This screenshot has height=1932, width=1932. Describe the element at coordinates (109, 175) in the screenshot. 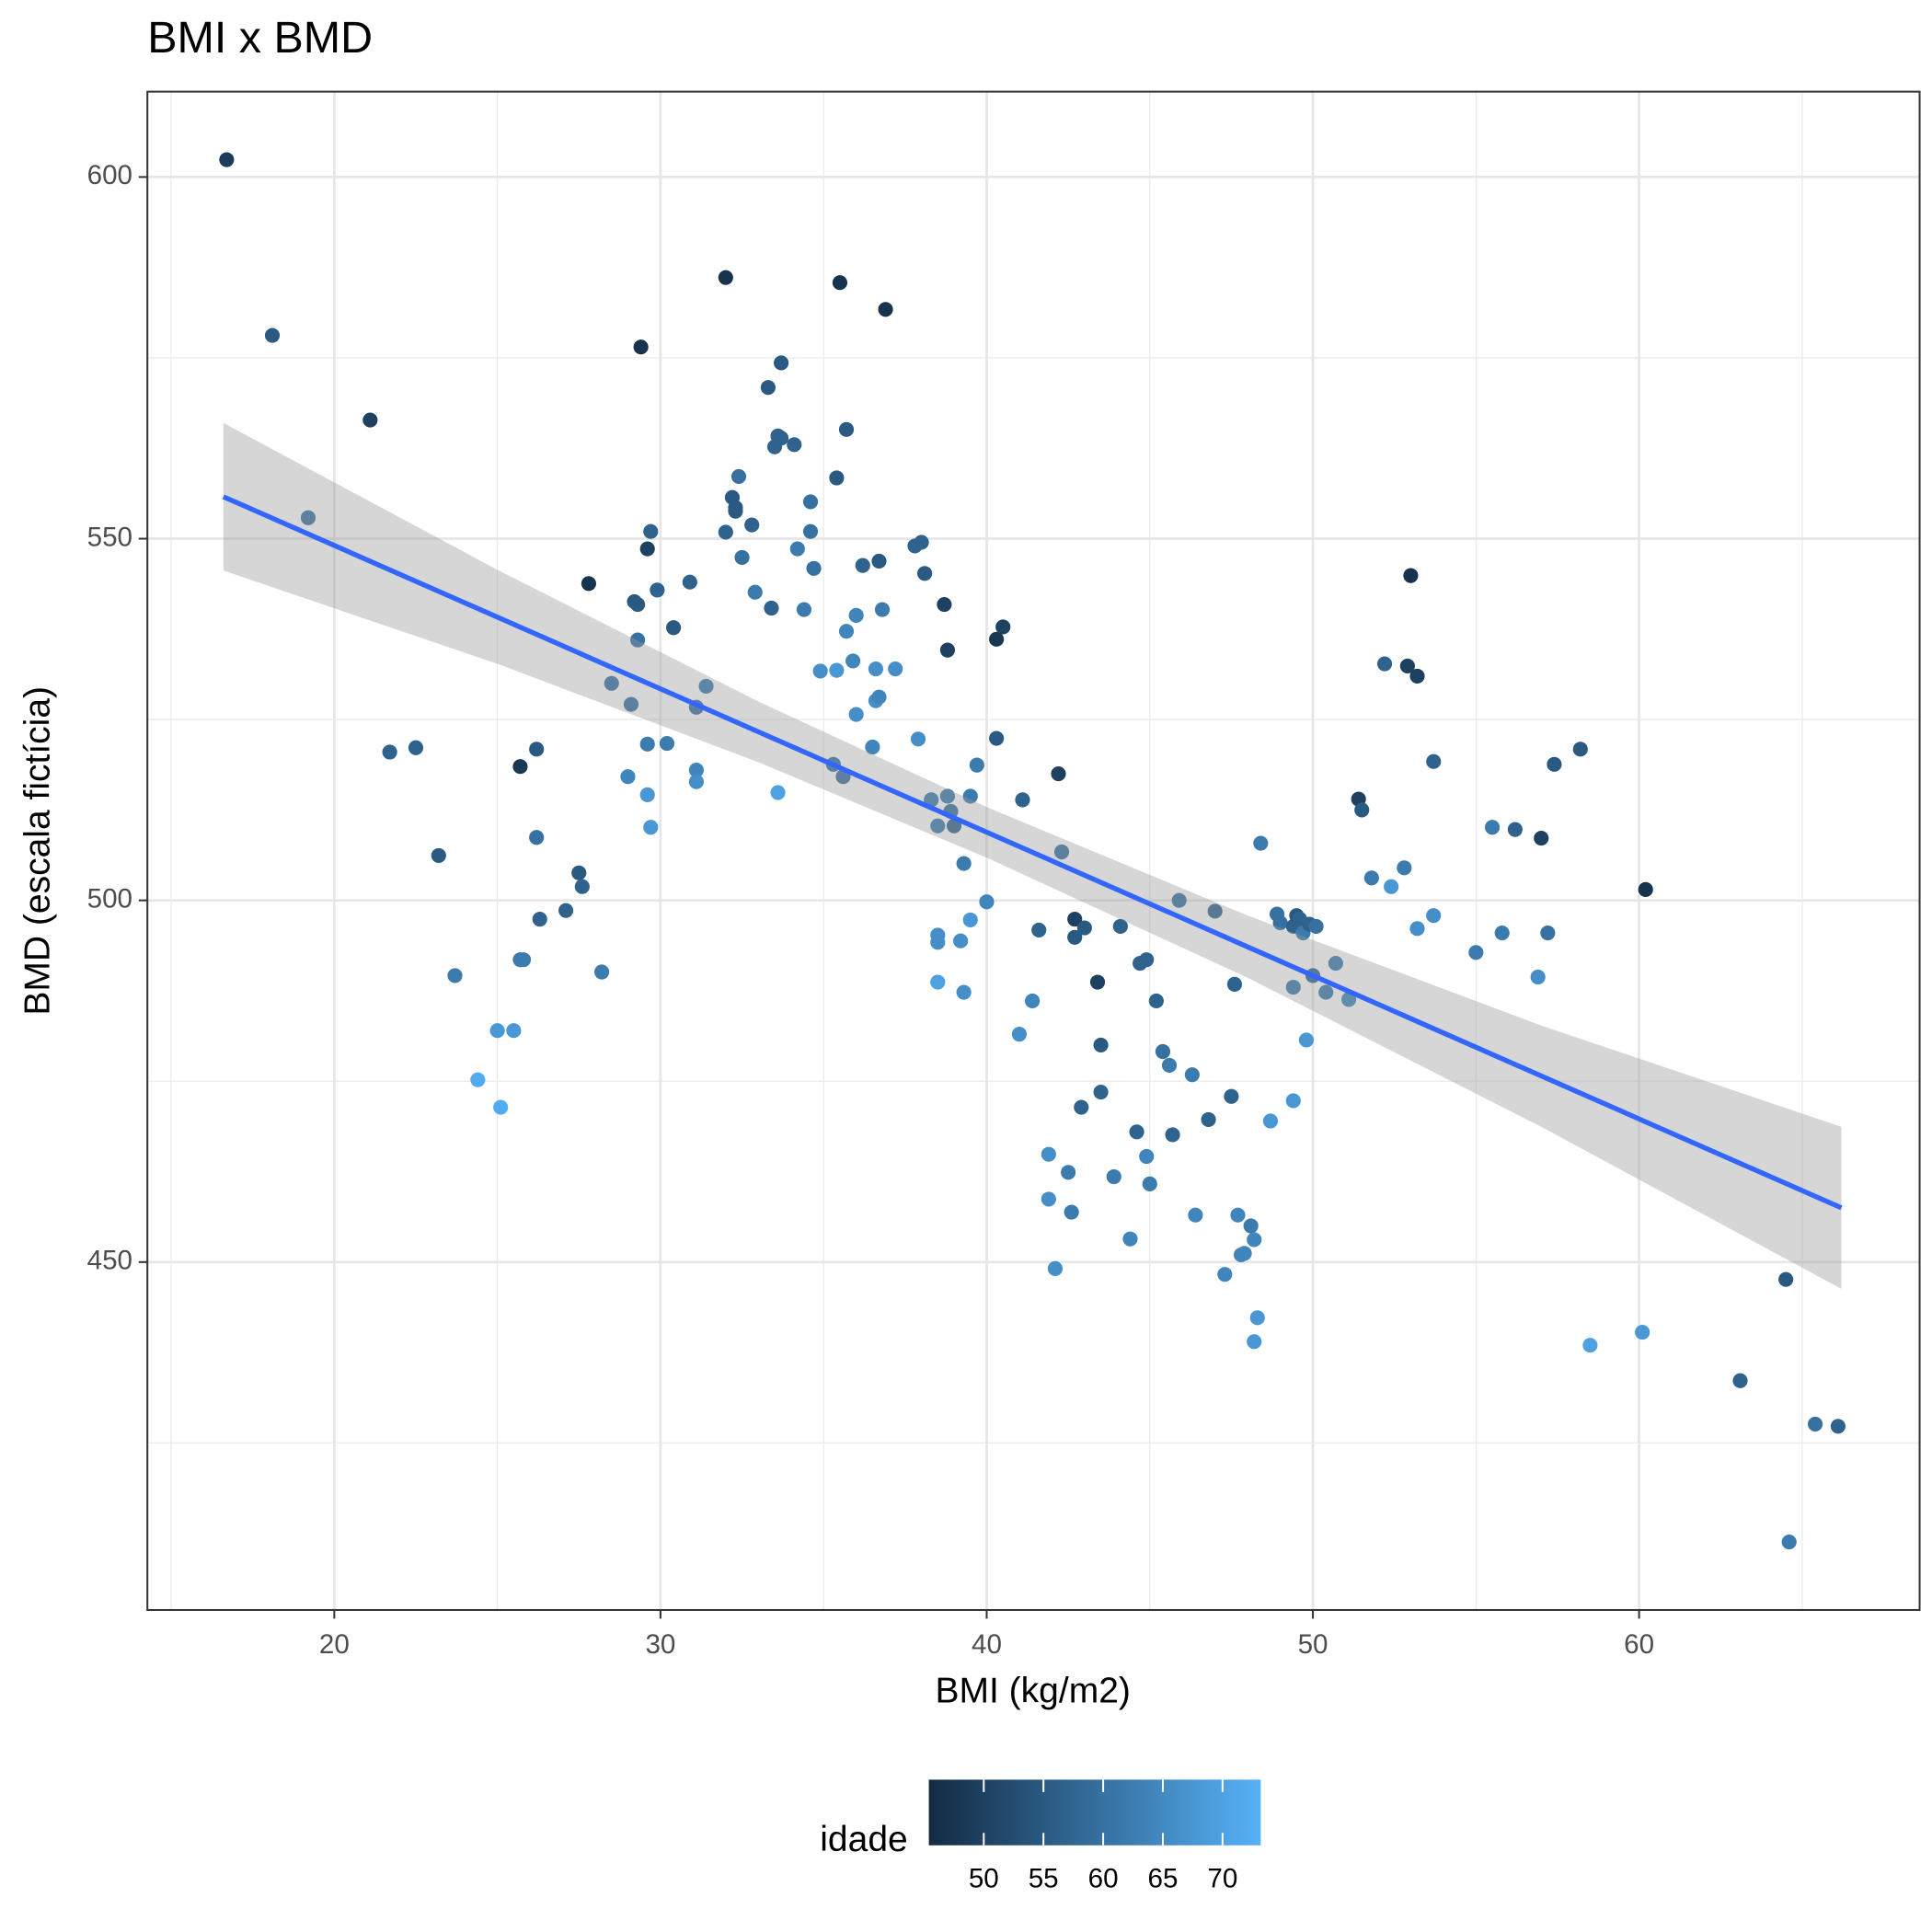

I see `y-tick-label: 600` at that location.